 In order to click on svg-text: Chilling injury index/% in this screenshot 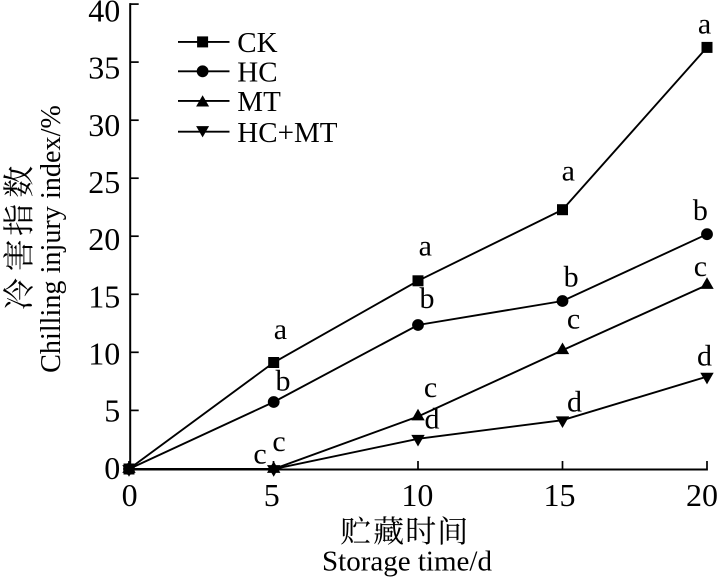, I will do `click(51, 239)`.